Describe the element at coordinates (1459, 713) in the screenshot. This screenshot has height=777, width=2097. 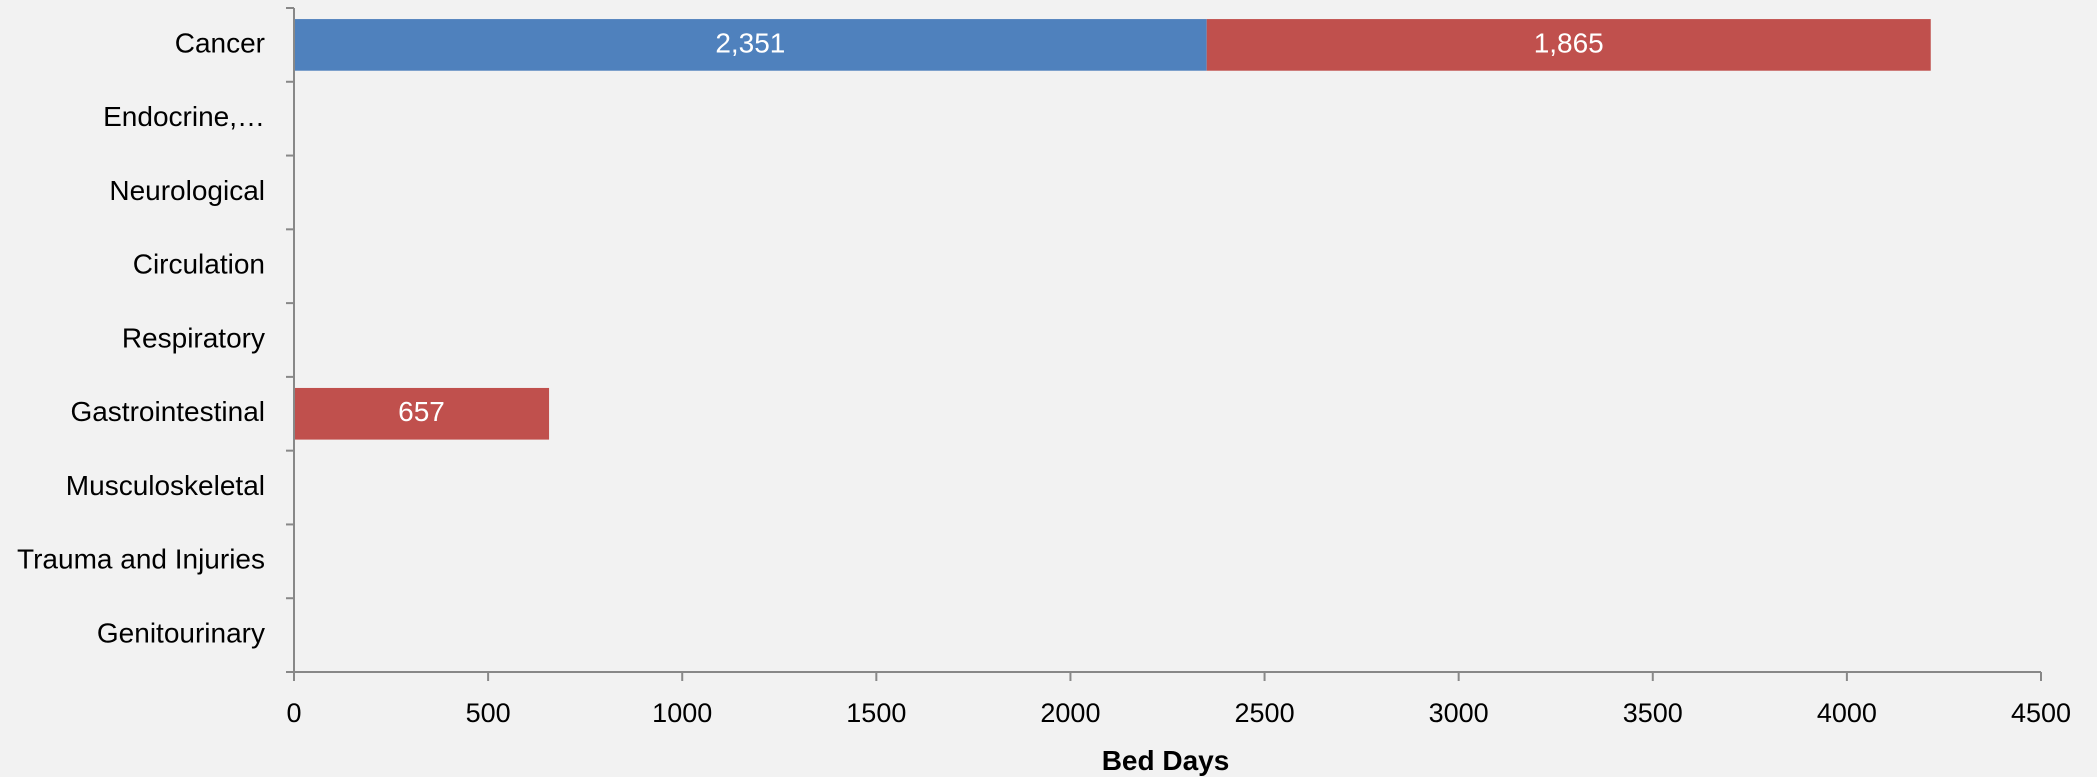
I see `x-tick-label: 3000` at that location.